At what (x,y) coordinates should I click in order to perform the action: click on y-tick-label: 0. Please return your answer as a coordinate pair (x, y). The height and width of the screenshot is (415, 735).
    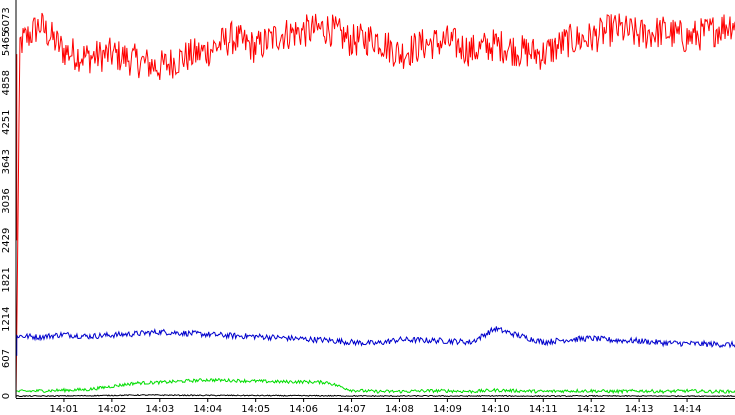
    Looking at the image, I should click on (6, 396).